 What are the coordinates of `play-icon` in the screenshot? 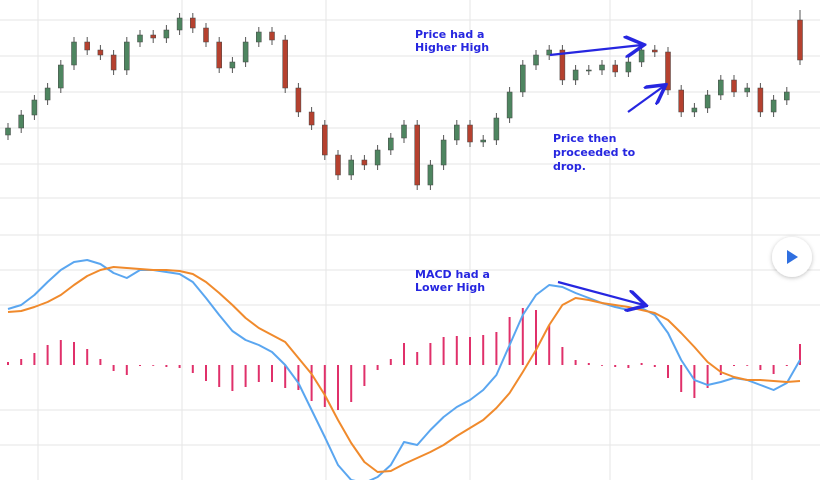 It's located at (792, 257).